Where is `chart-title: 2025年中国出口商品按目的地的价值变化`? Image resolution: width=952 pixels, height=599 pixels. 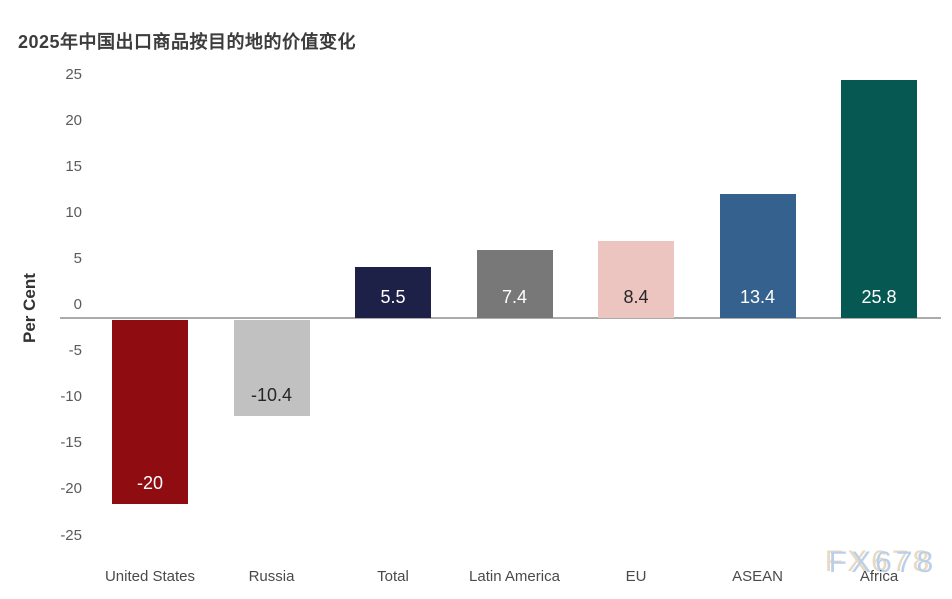 chart-title: 2025年中国出口商品按目的地的价值变化 is located at coordinates (187, 42).